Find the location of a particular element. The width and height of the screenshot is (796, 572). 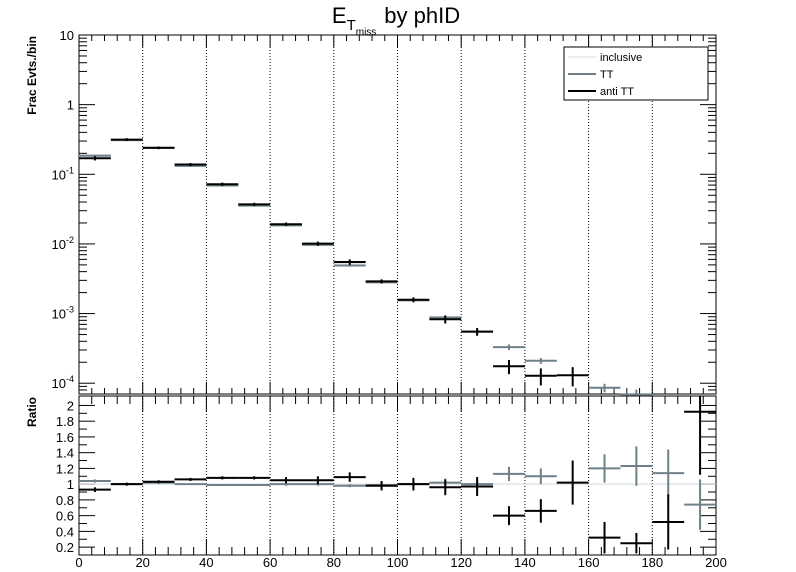

x-tick-label: 20 is located at coordinates (142, 562).